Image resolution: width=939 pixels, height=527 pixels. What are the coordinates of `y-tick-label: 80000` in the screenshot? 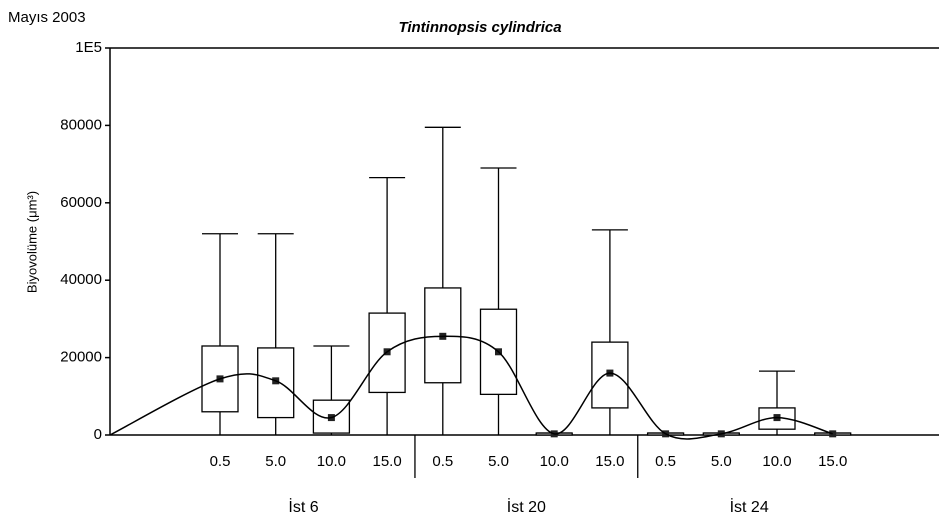 It's located at (81, 124).